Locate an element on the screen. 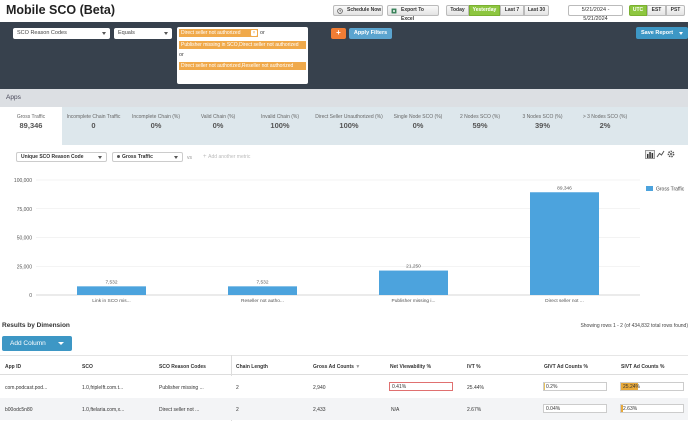 This screenshot has width=688, height=421. page-title: Mobile SCO (Beta) is located at coordinates (61, 10).